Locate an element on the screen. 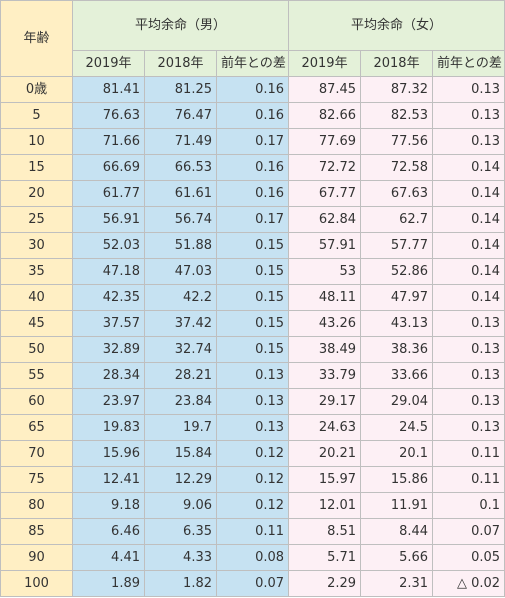 Image resolution: width=505 pixels, height=598 pixels. male-diff-cell: 0.07 is located at coordinates (252, 583).